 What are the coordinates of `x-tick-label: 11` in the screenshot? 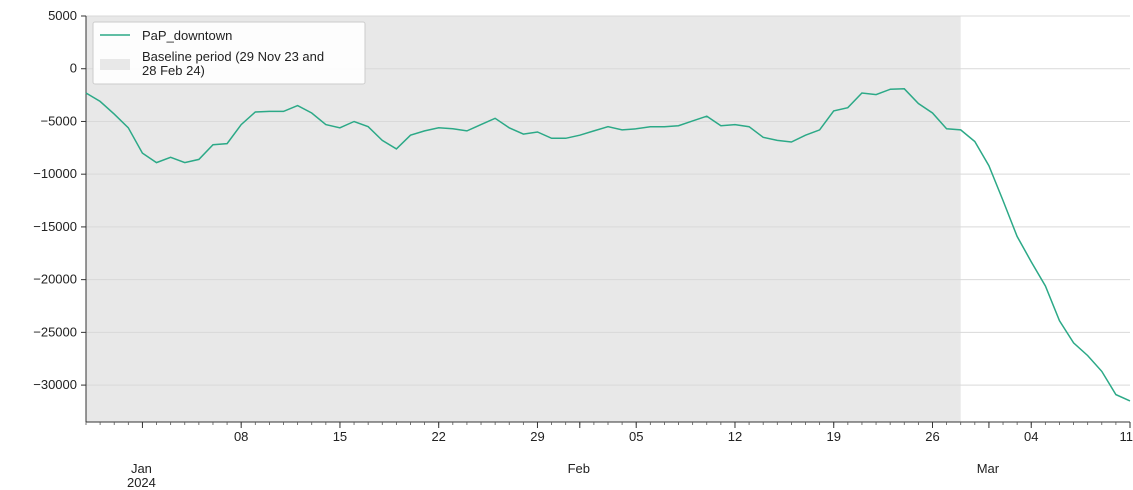 It's located at (1126, 436).